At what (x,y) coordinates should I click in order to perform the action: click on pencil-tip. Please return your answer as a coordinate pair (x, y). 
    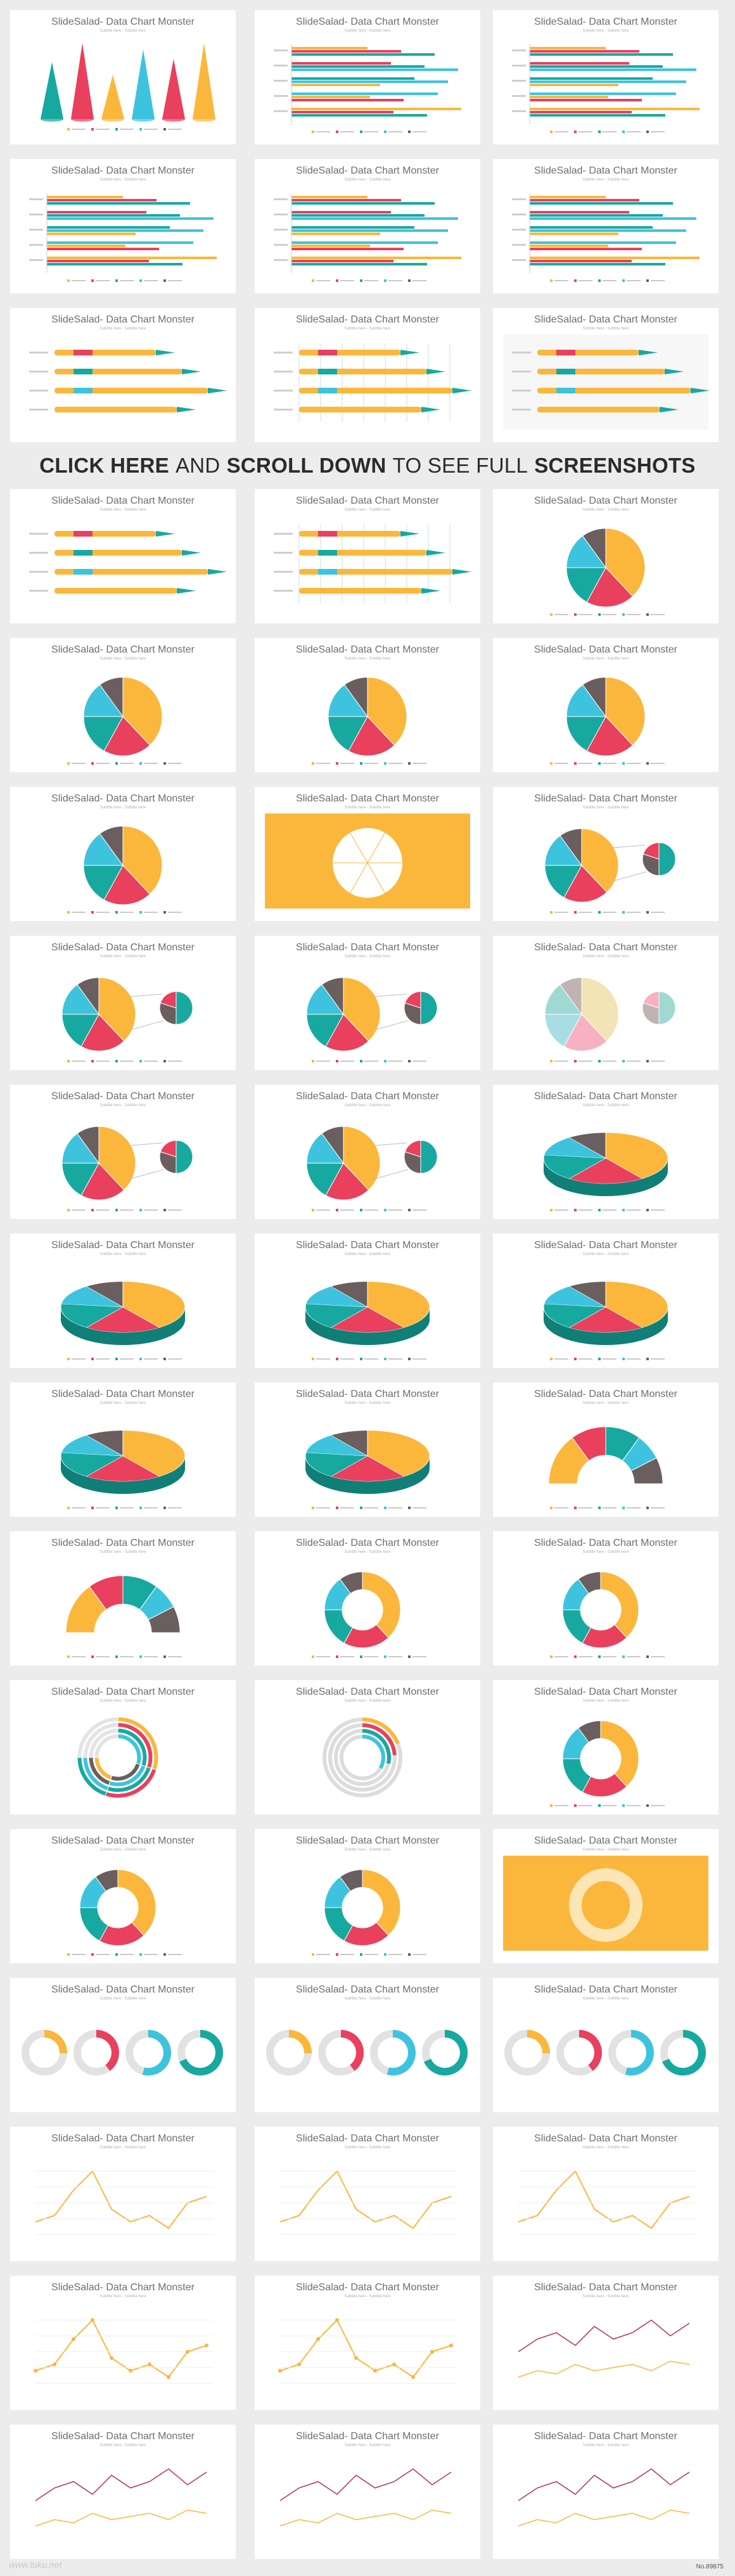
    Looking at the image, I should click on (461, 391).